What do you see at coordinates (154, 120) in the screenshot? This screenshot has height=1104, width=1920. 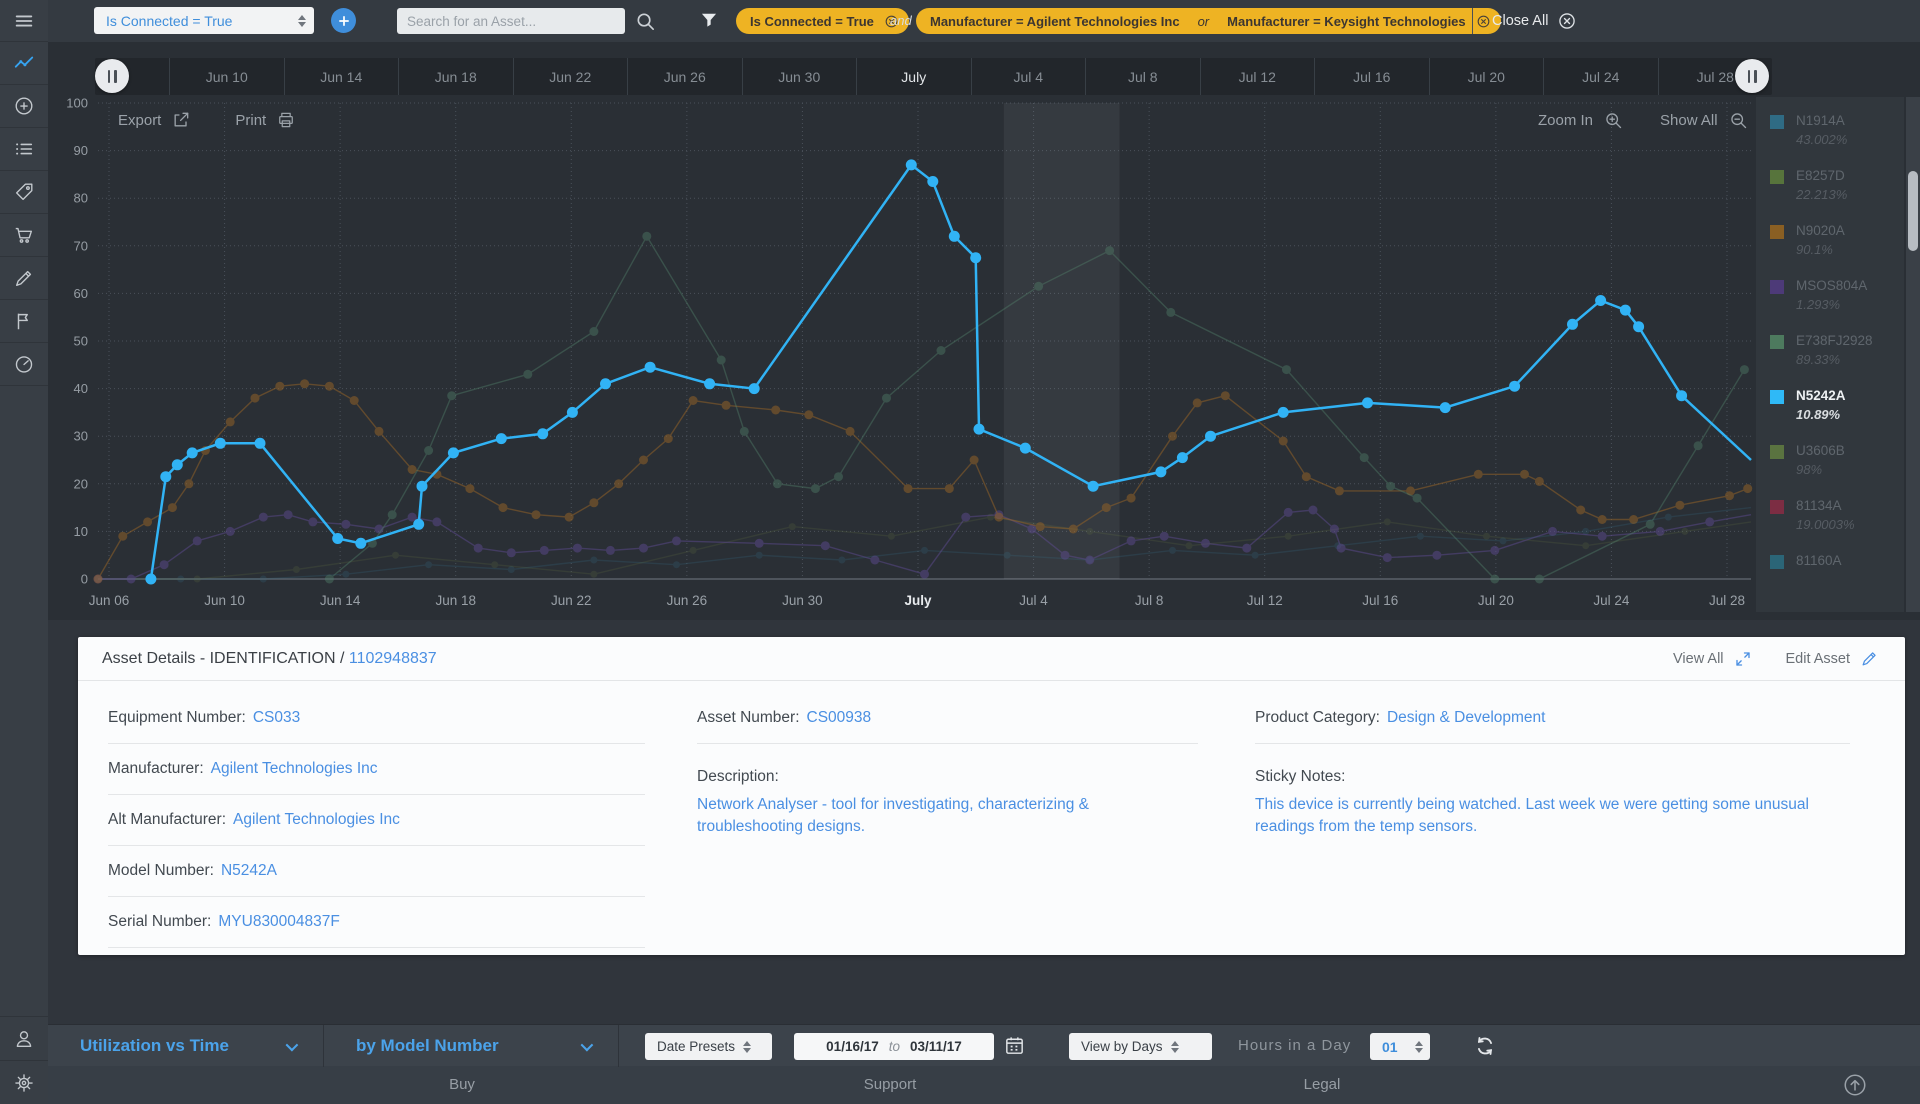 I see `export-button: Export` at bounding box center [154, 120].